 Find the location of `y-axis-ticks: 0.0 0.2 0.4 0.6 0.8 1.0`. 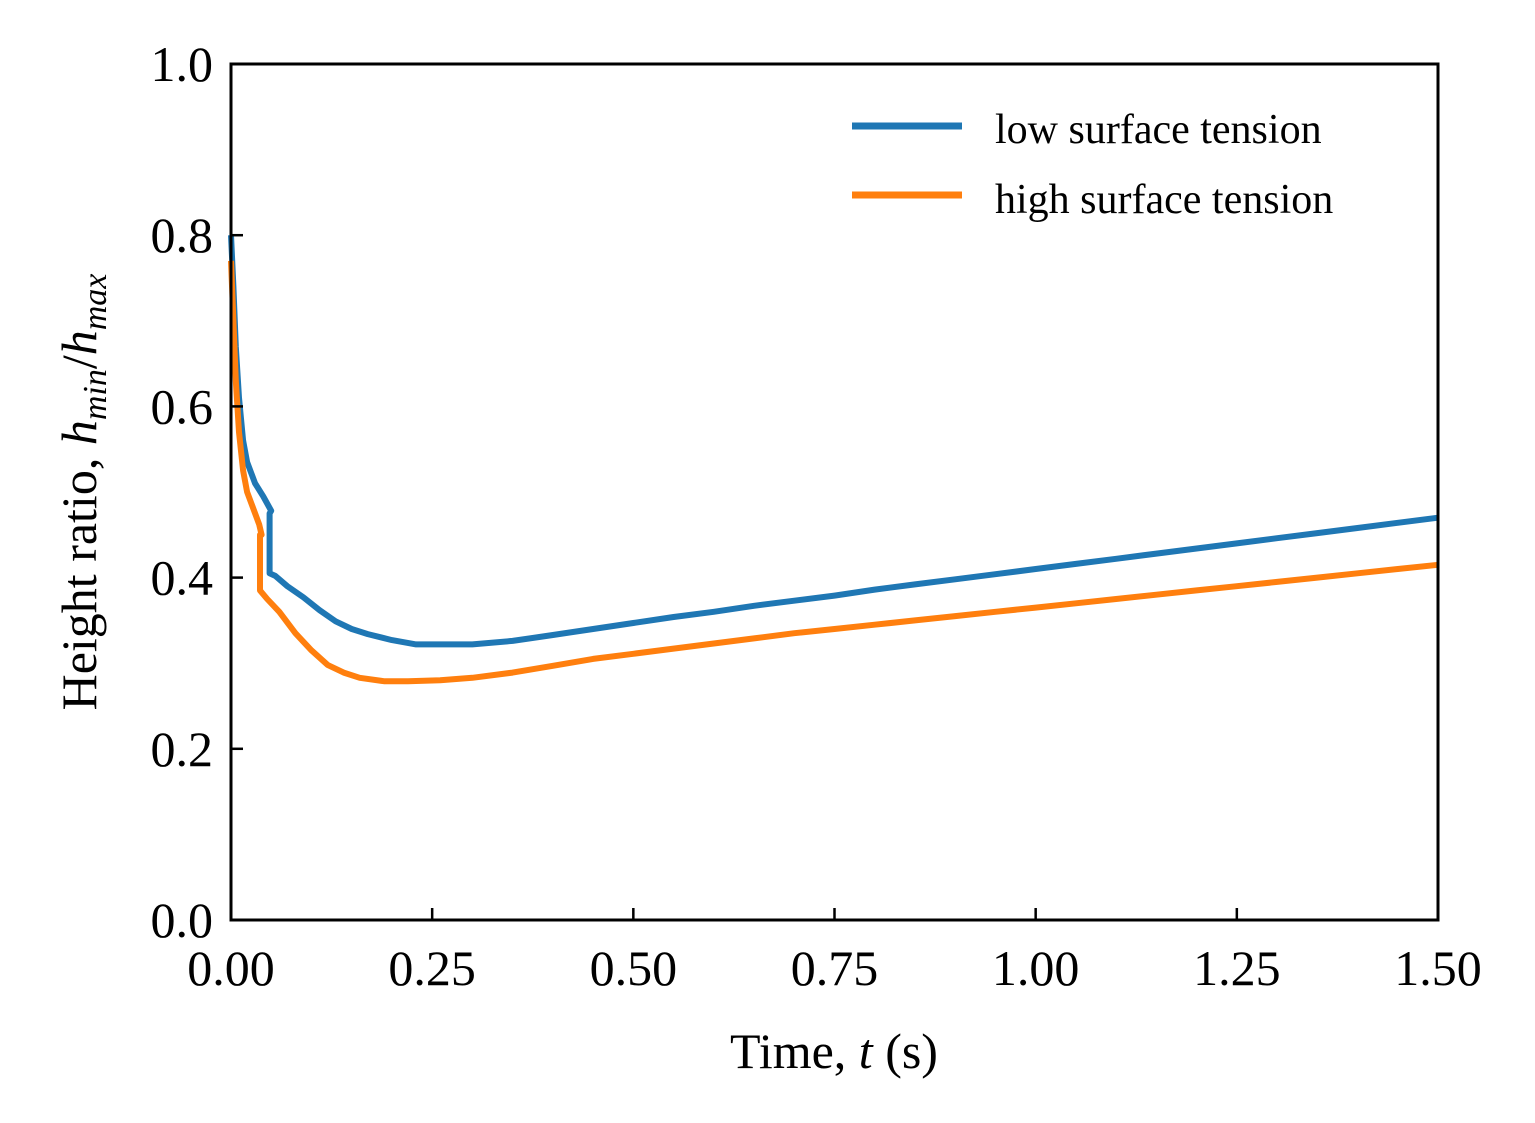

y-axis-ticks: 0.0 0.2 0.4 0.6 0.8 1.0 is located at coordinates (197, 492).